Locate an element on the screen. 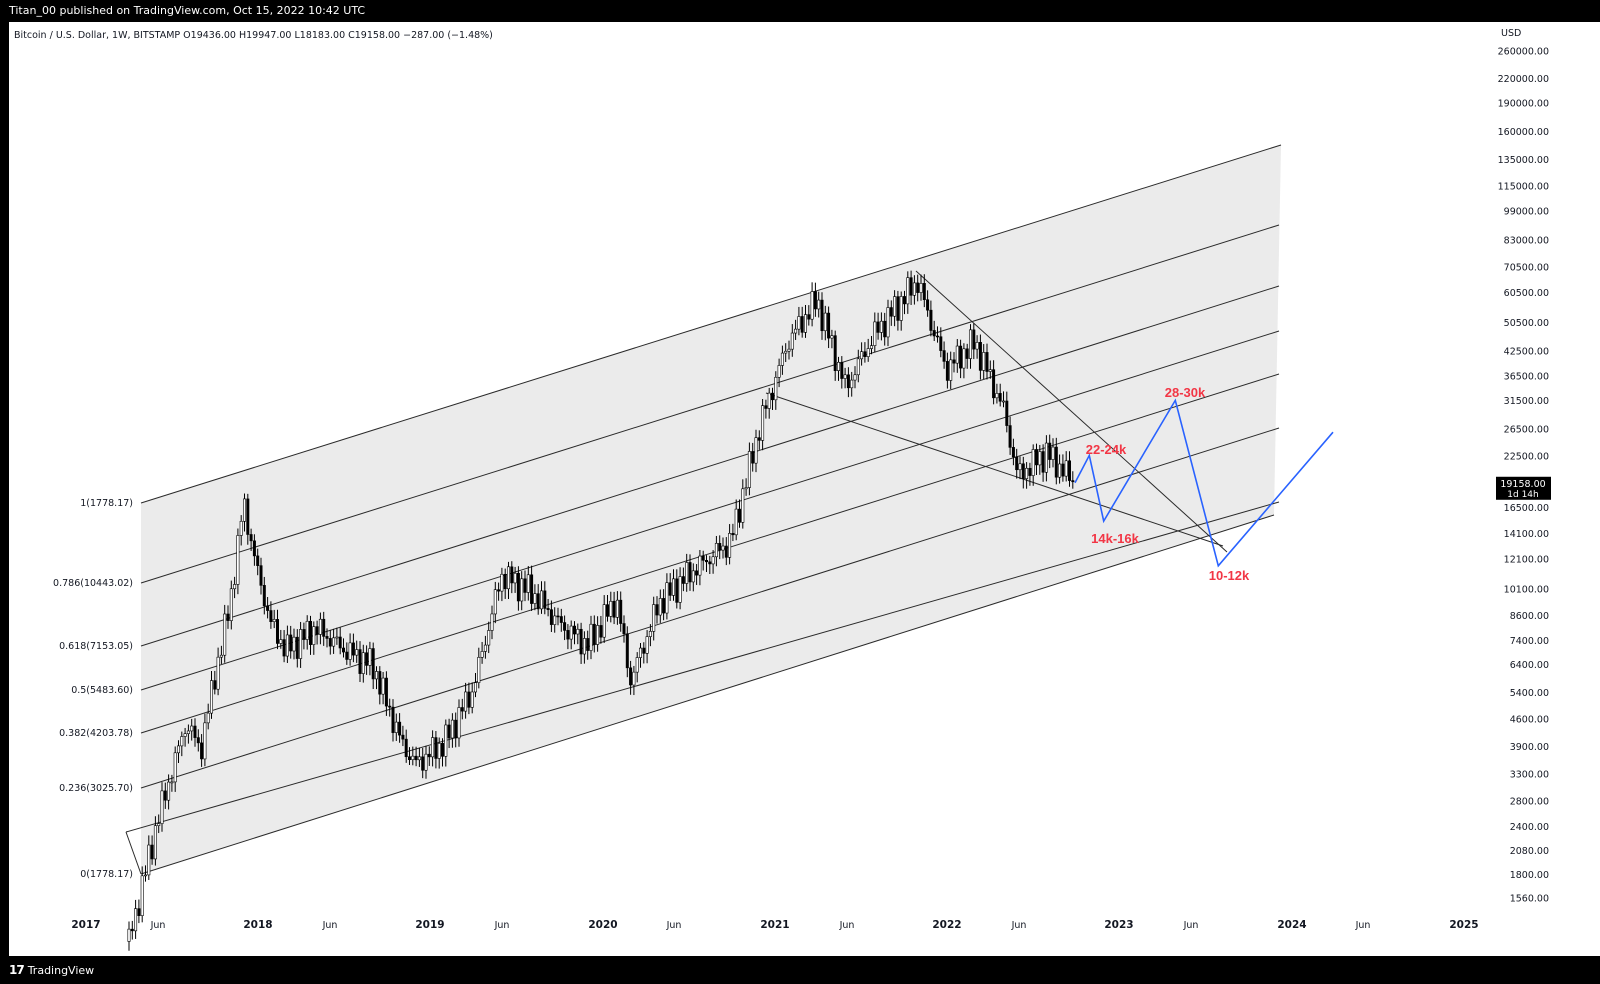 This screenshot has height=984, width=1600. y-tick-label: 4600.00 is located at coordinates (1529, 719).